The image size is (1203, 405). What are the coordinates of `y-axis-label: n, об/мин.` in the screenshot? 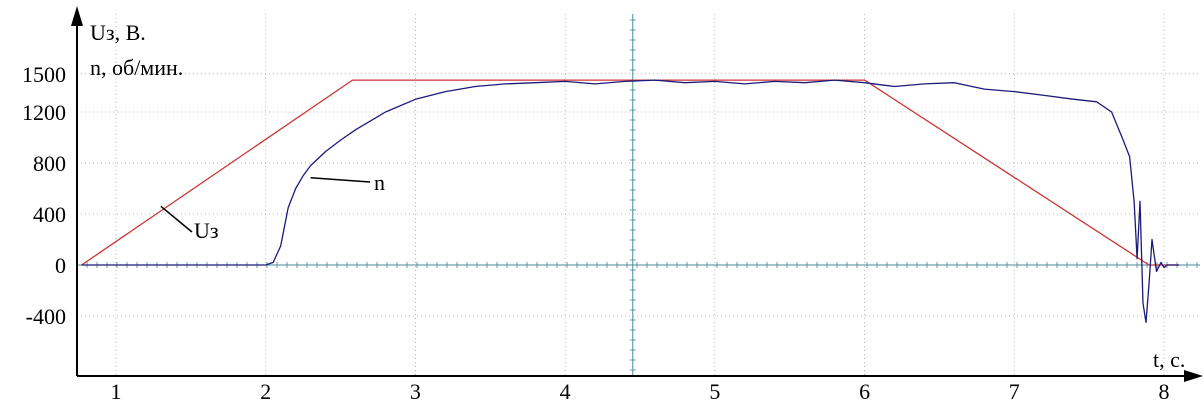 It's located at (136, 67).